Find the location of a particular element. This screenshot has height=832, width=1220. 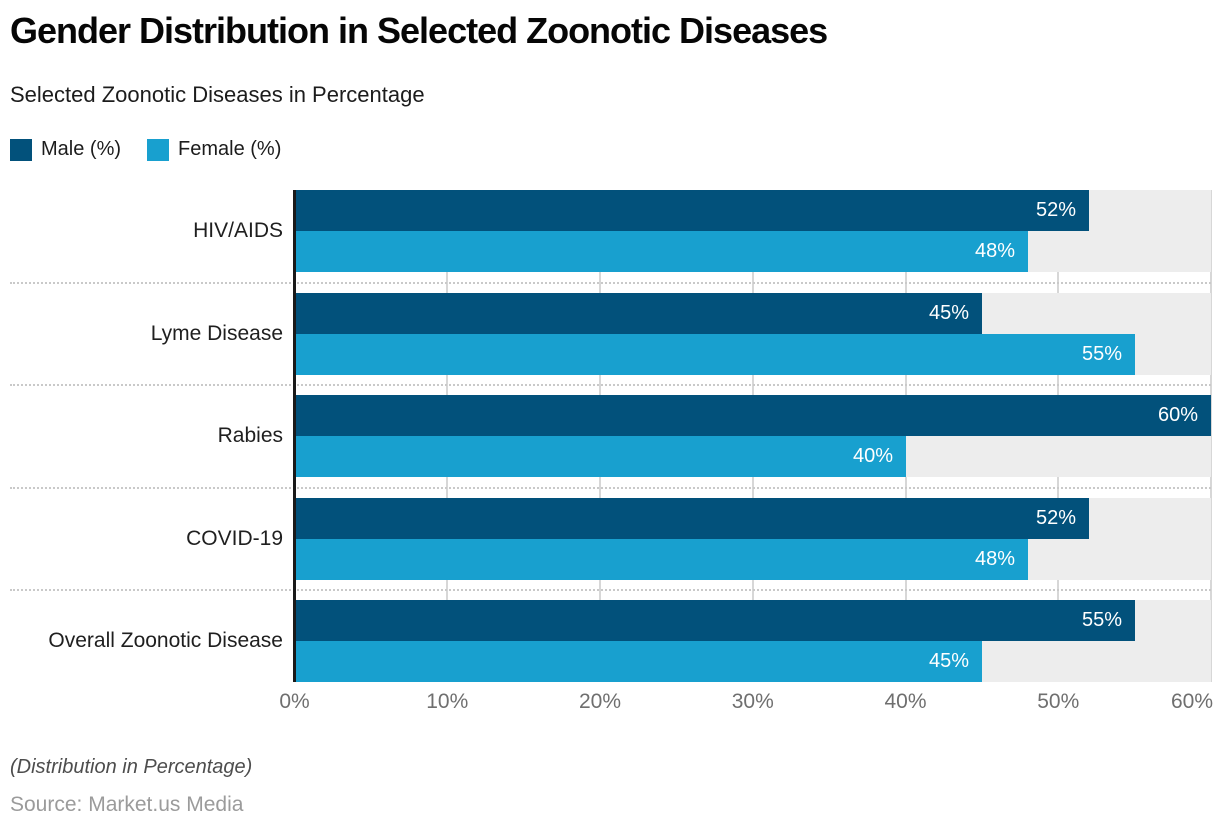

x-tick-label: 20% is located at coordinates (600, 701).